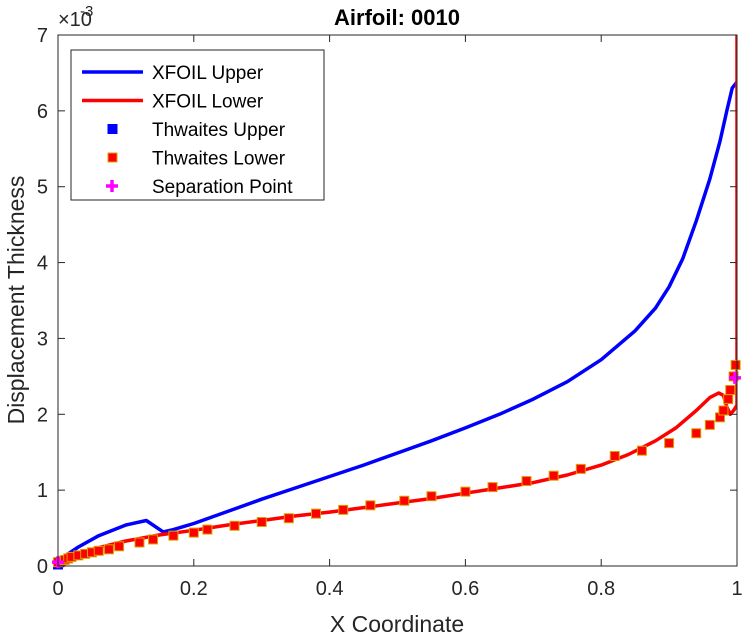 The height and width of the screenshot is (638, 744). What do you see at coordinates (42, 415) in the screenshot?
I see `y-tick-label: 2` at bounding box center [42, 415].